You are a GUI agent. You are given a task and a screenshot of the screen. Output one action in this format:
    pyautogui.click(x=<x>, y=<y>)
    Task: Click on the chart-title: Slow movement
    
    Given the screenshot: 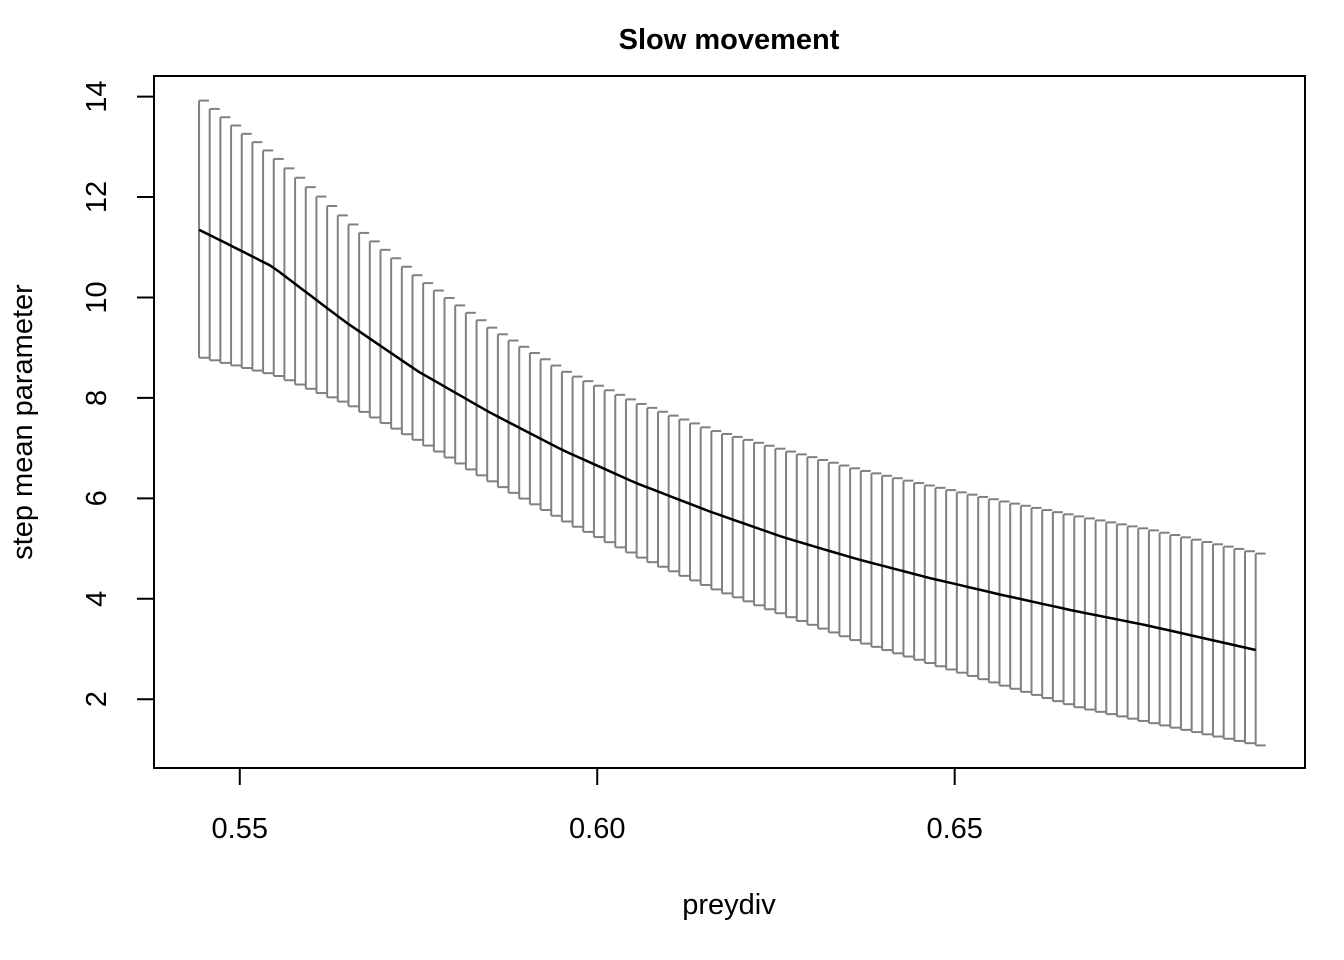 What is the action you would take?
    pyautogui.click(x=729, y=40)
    